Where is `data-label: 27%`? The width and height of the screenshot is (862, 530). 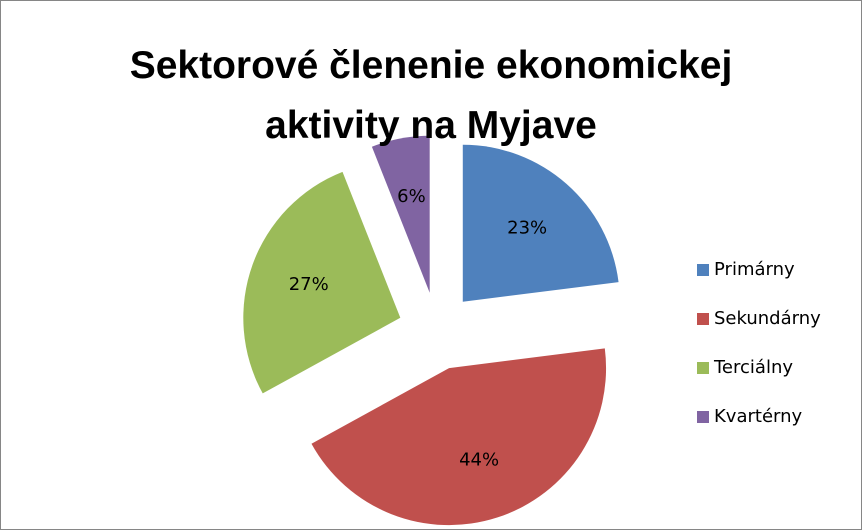
data-label: 27% is located at coordinates (309, 284).